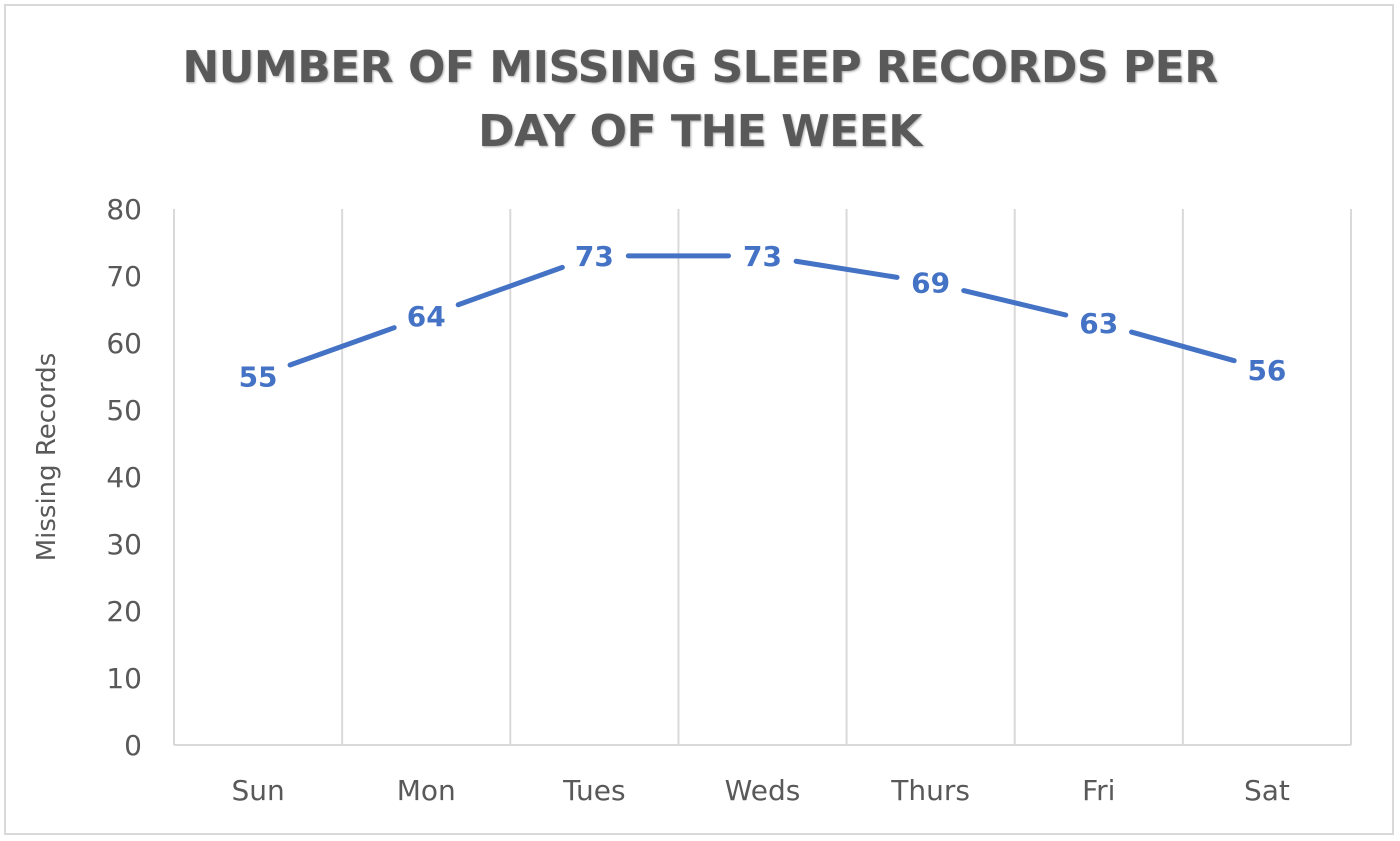 The height and width of the screenshot is (841, 1400). Describe the element at coordinates (124, 343) in the screenshot. I see `y-tick-label: 60` at that location.